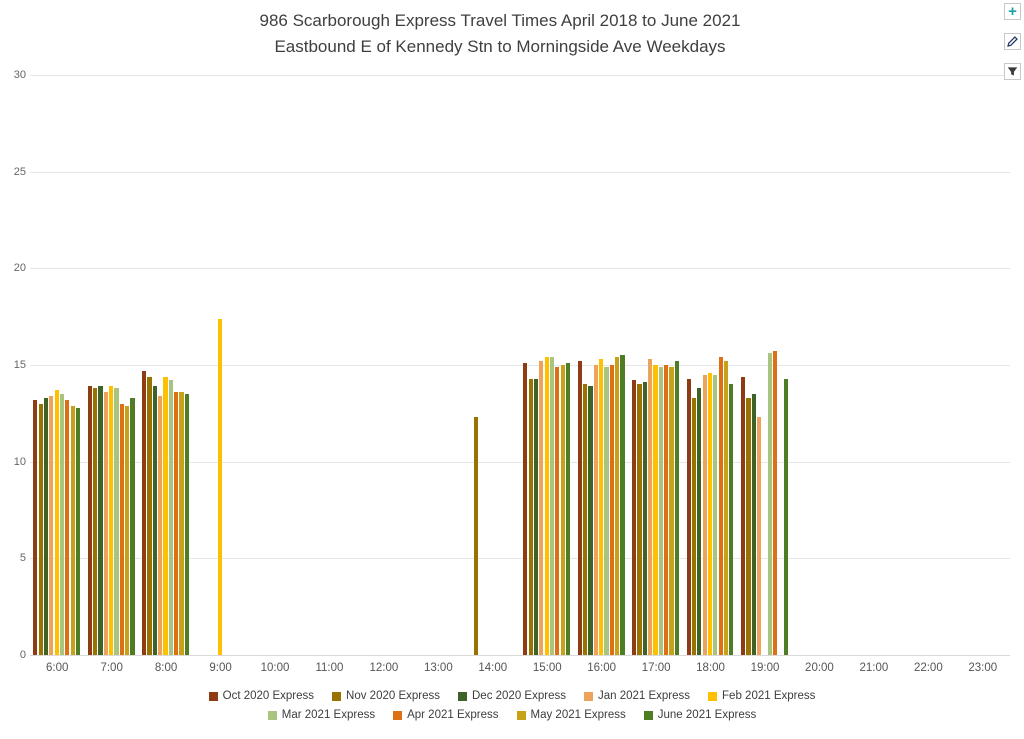 The image size is (1024, 739). I want to click on legend-item-jan-2021-express: Jan 2021 Express, so click(636, 696).